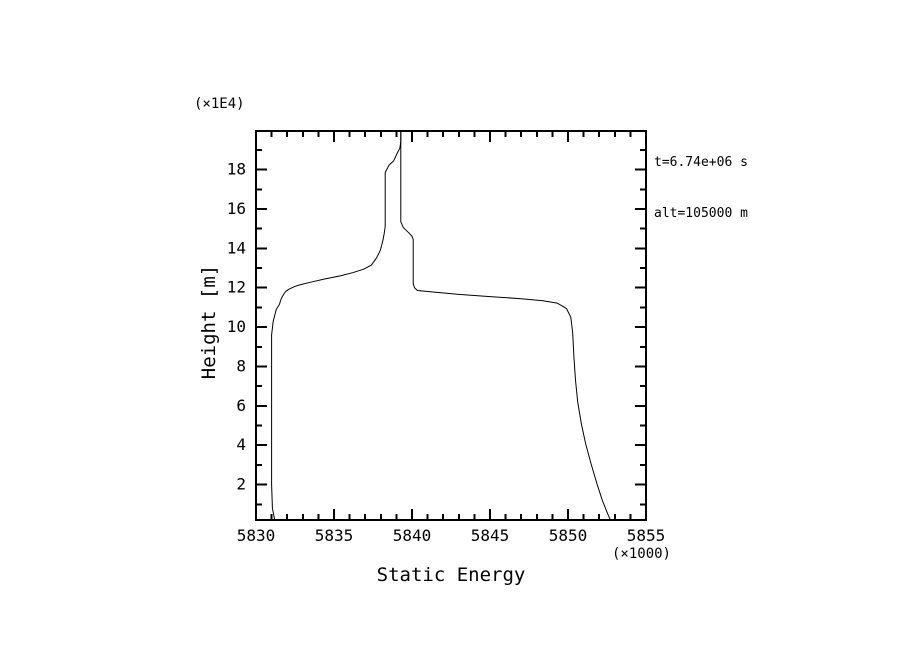 Image resolution: width=904 pixels, height=654 pixels. Describe the element at coordinates (646, 535) in the screenshot. I see `x-tick-label: 5855` at that location.